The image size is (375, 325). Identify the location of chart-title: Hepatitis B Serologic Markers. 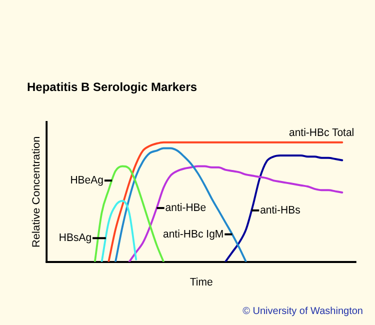
(112, 87).